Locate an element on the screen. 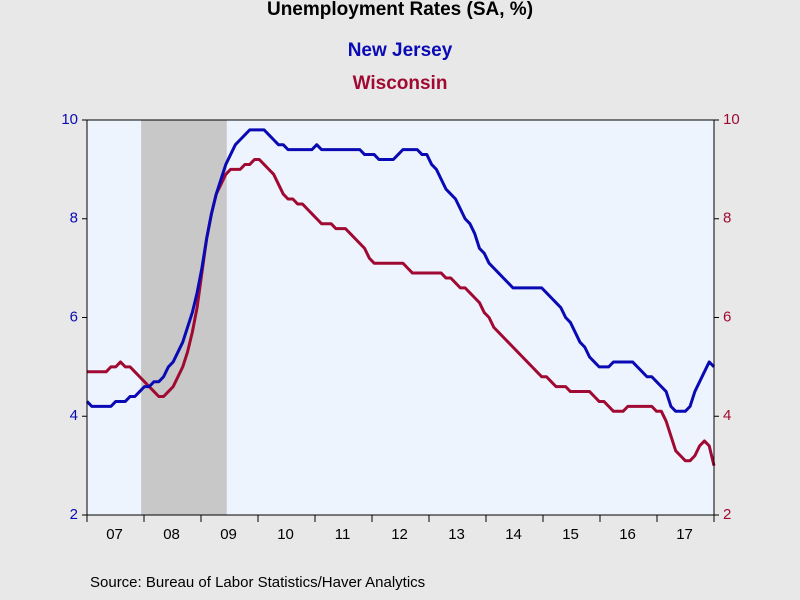 This screenshot has width=800, height=600. y-tick-label: 10 is located at coordinates (69, 119).